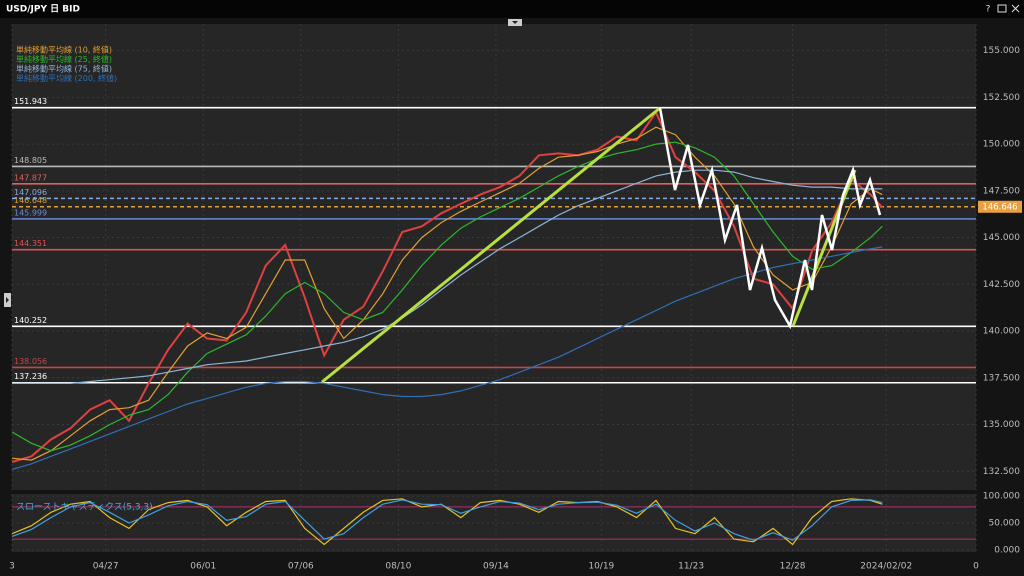 This screenshot has height=576, width=1024. I want to click on level-label: 147.096, so click(30, 192).